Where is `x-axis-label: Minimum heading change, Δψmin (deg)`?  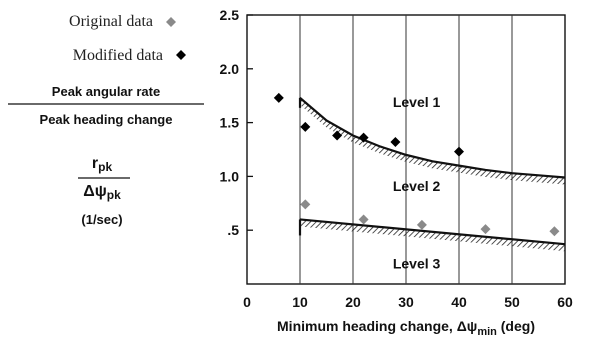 x-axis-label: Minimum heading change, Δψmin (deg) is located at coordinates (406, 328).